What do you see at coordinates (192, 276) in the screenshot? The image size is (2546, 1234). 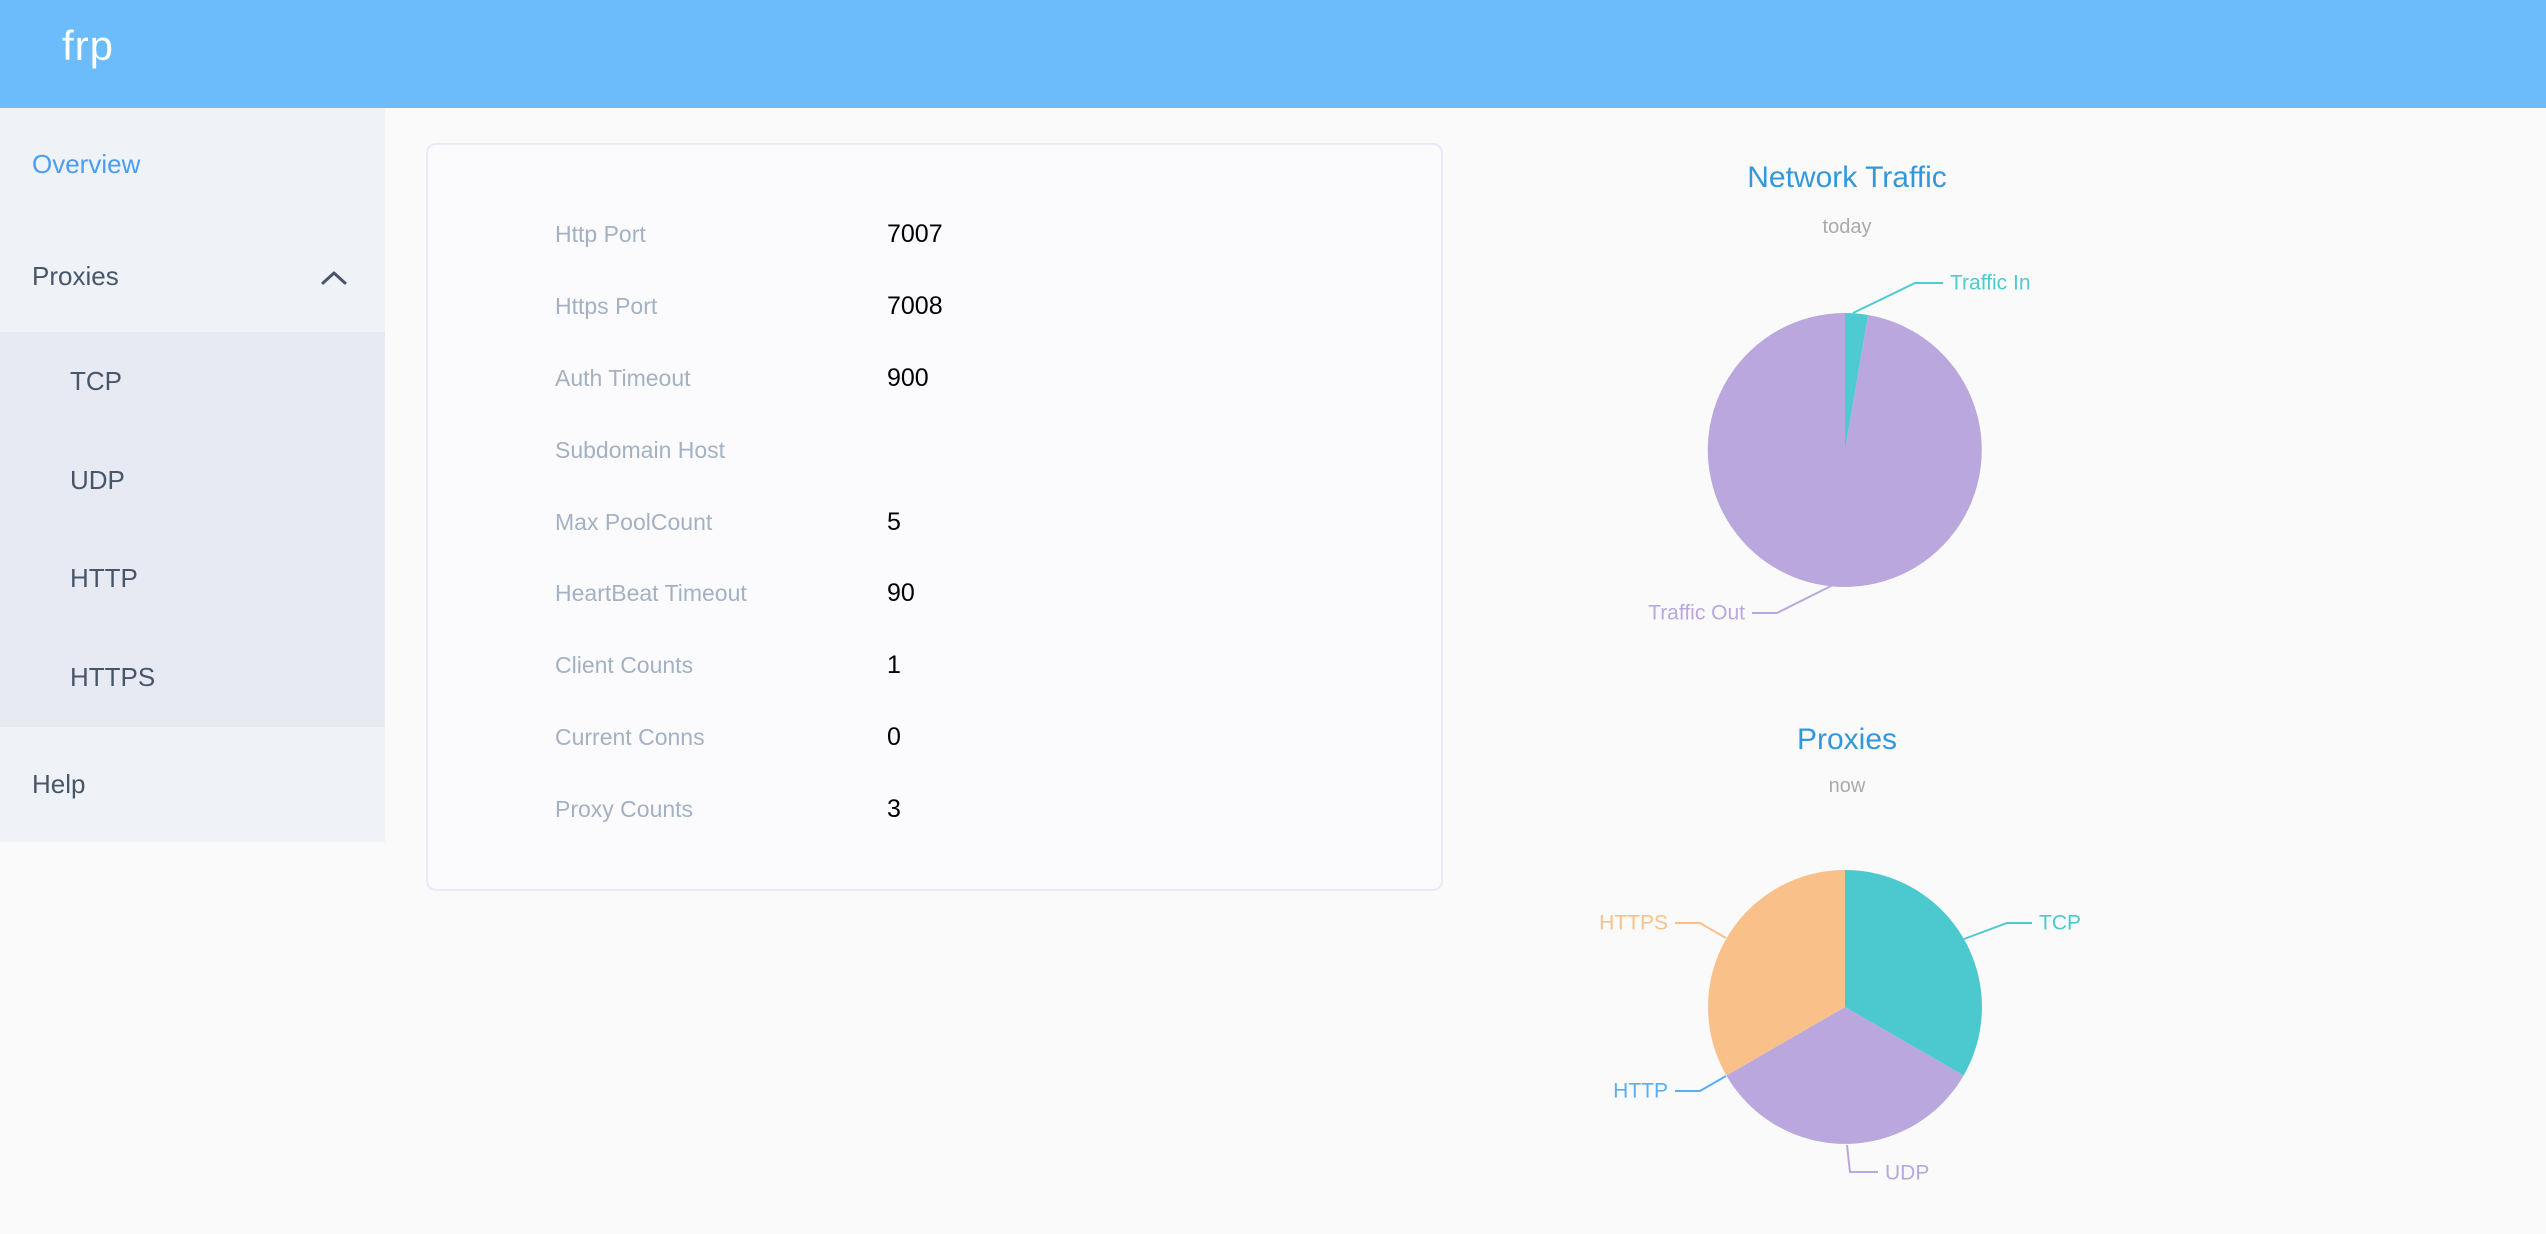 I see `sidebar-item-proxies: Proxies` at bounding box center [192, 276].